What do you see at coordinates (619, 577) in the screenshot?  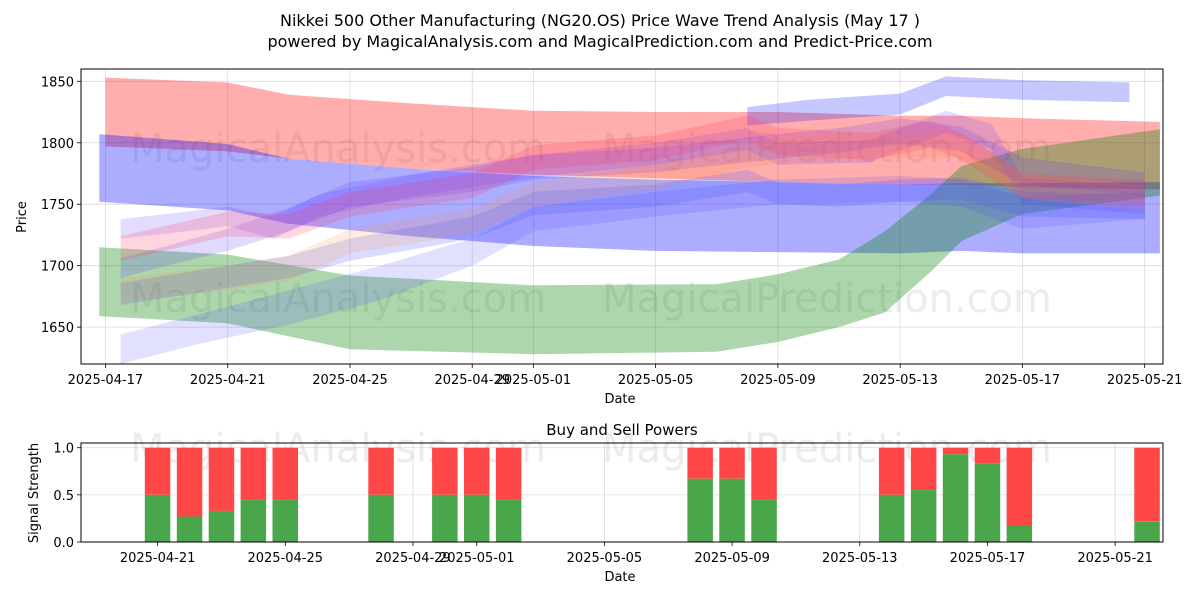 I see `bottom-x-axis-title: Date` at bounding box center [619, 577].